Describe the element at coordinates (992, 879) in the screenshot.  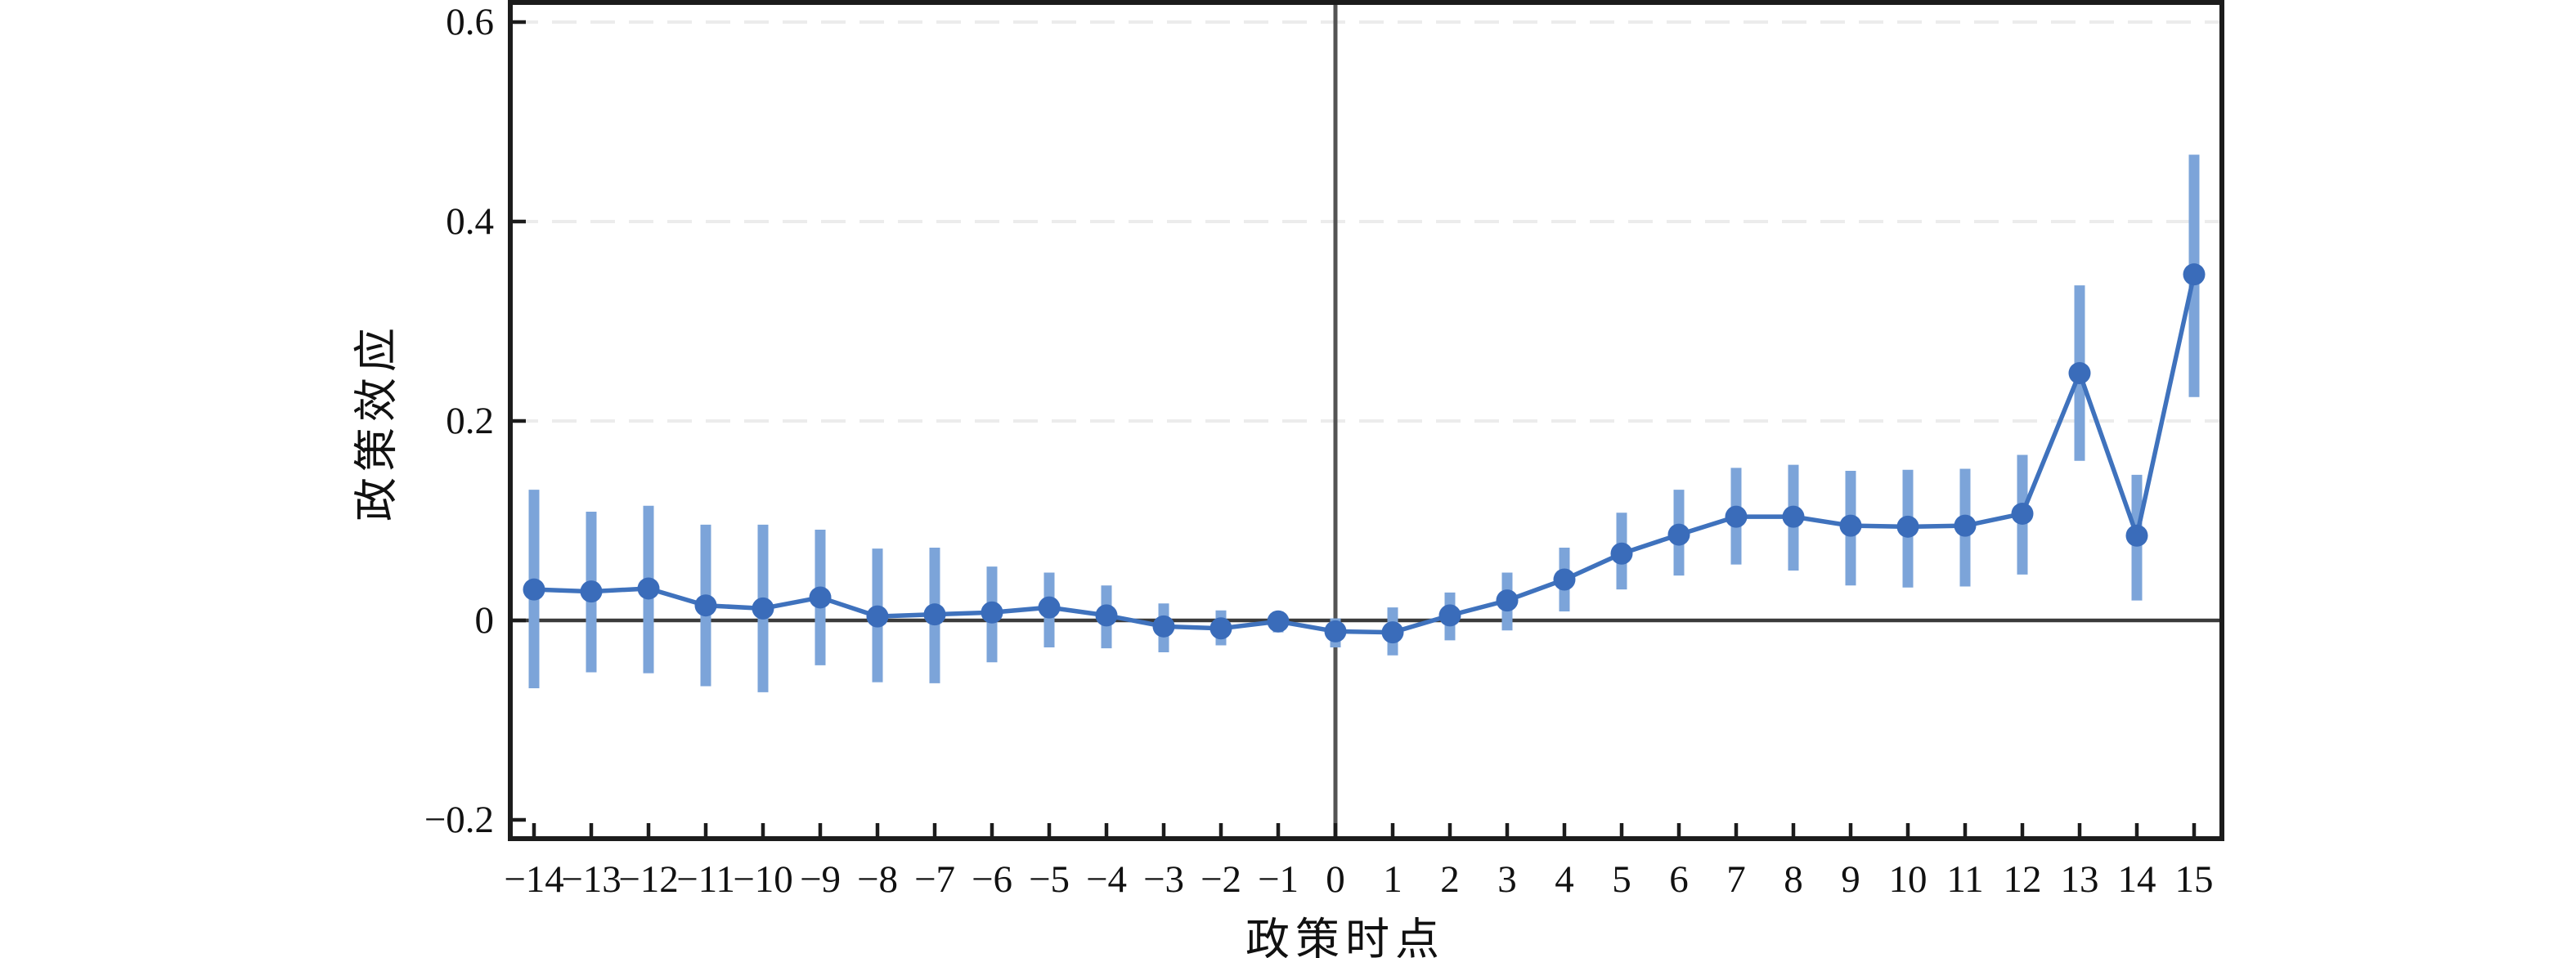
I see `x-tick-label: −6` at that location.